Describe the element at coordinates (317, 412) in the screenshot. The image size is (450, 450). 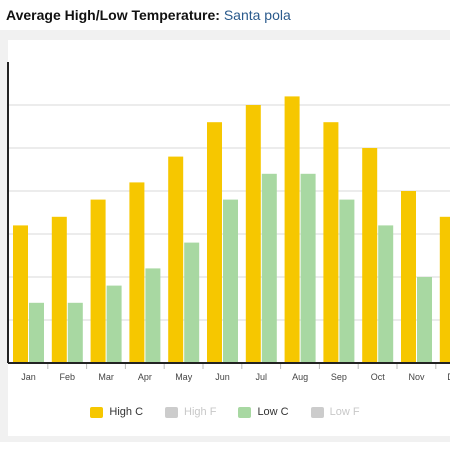
I see `legend-swatch-low-f` at that location.